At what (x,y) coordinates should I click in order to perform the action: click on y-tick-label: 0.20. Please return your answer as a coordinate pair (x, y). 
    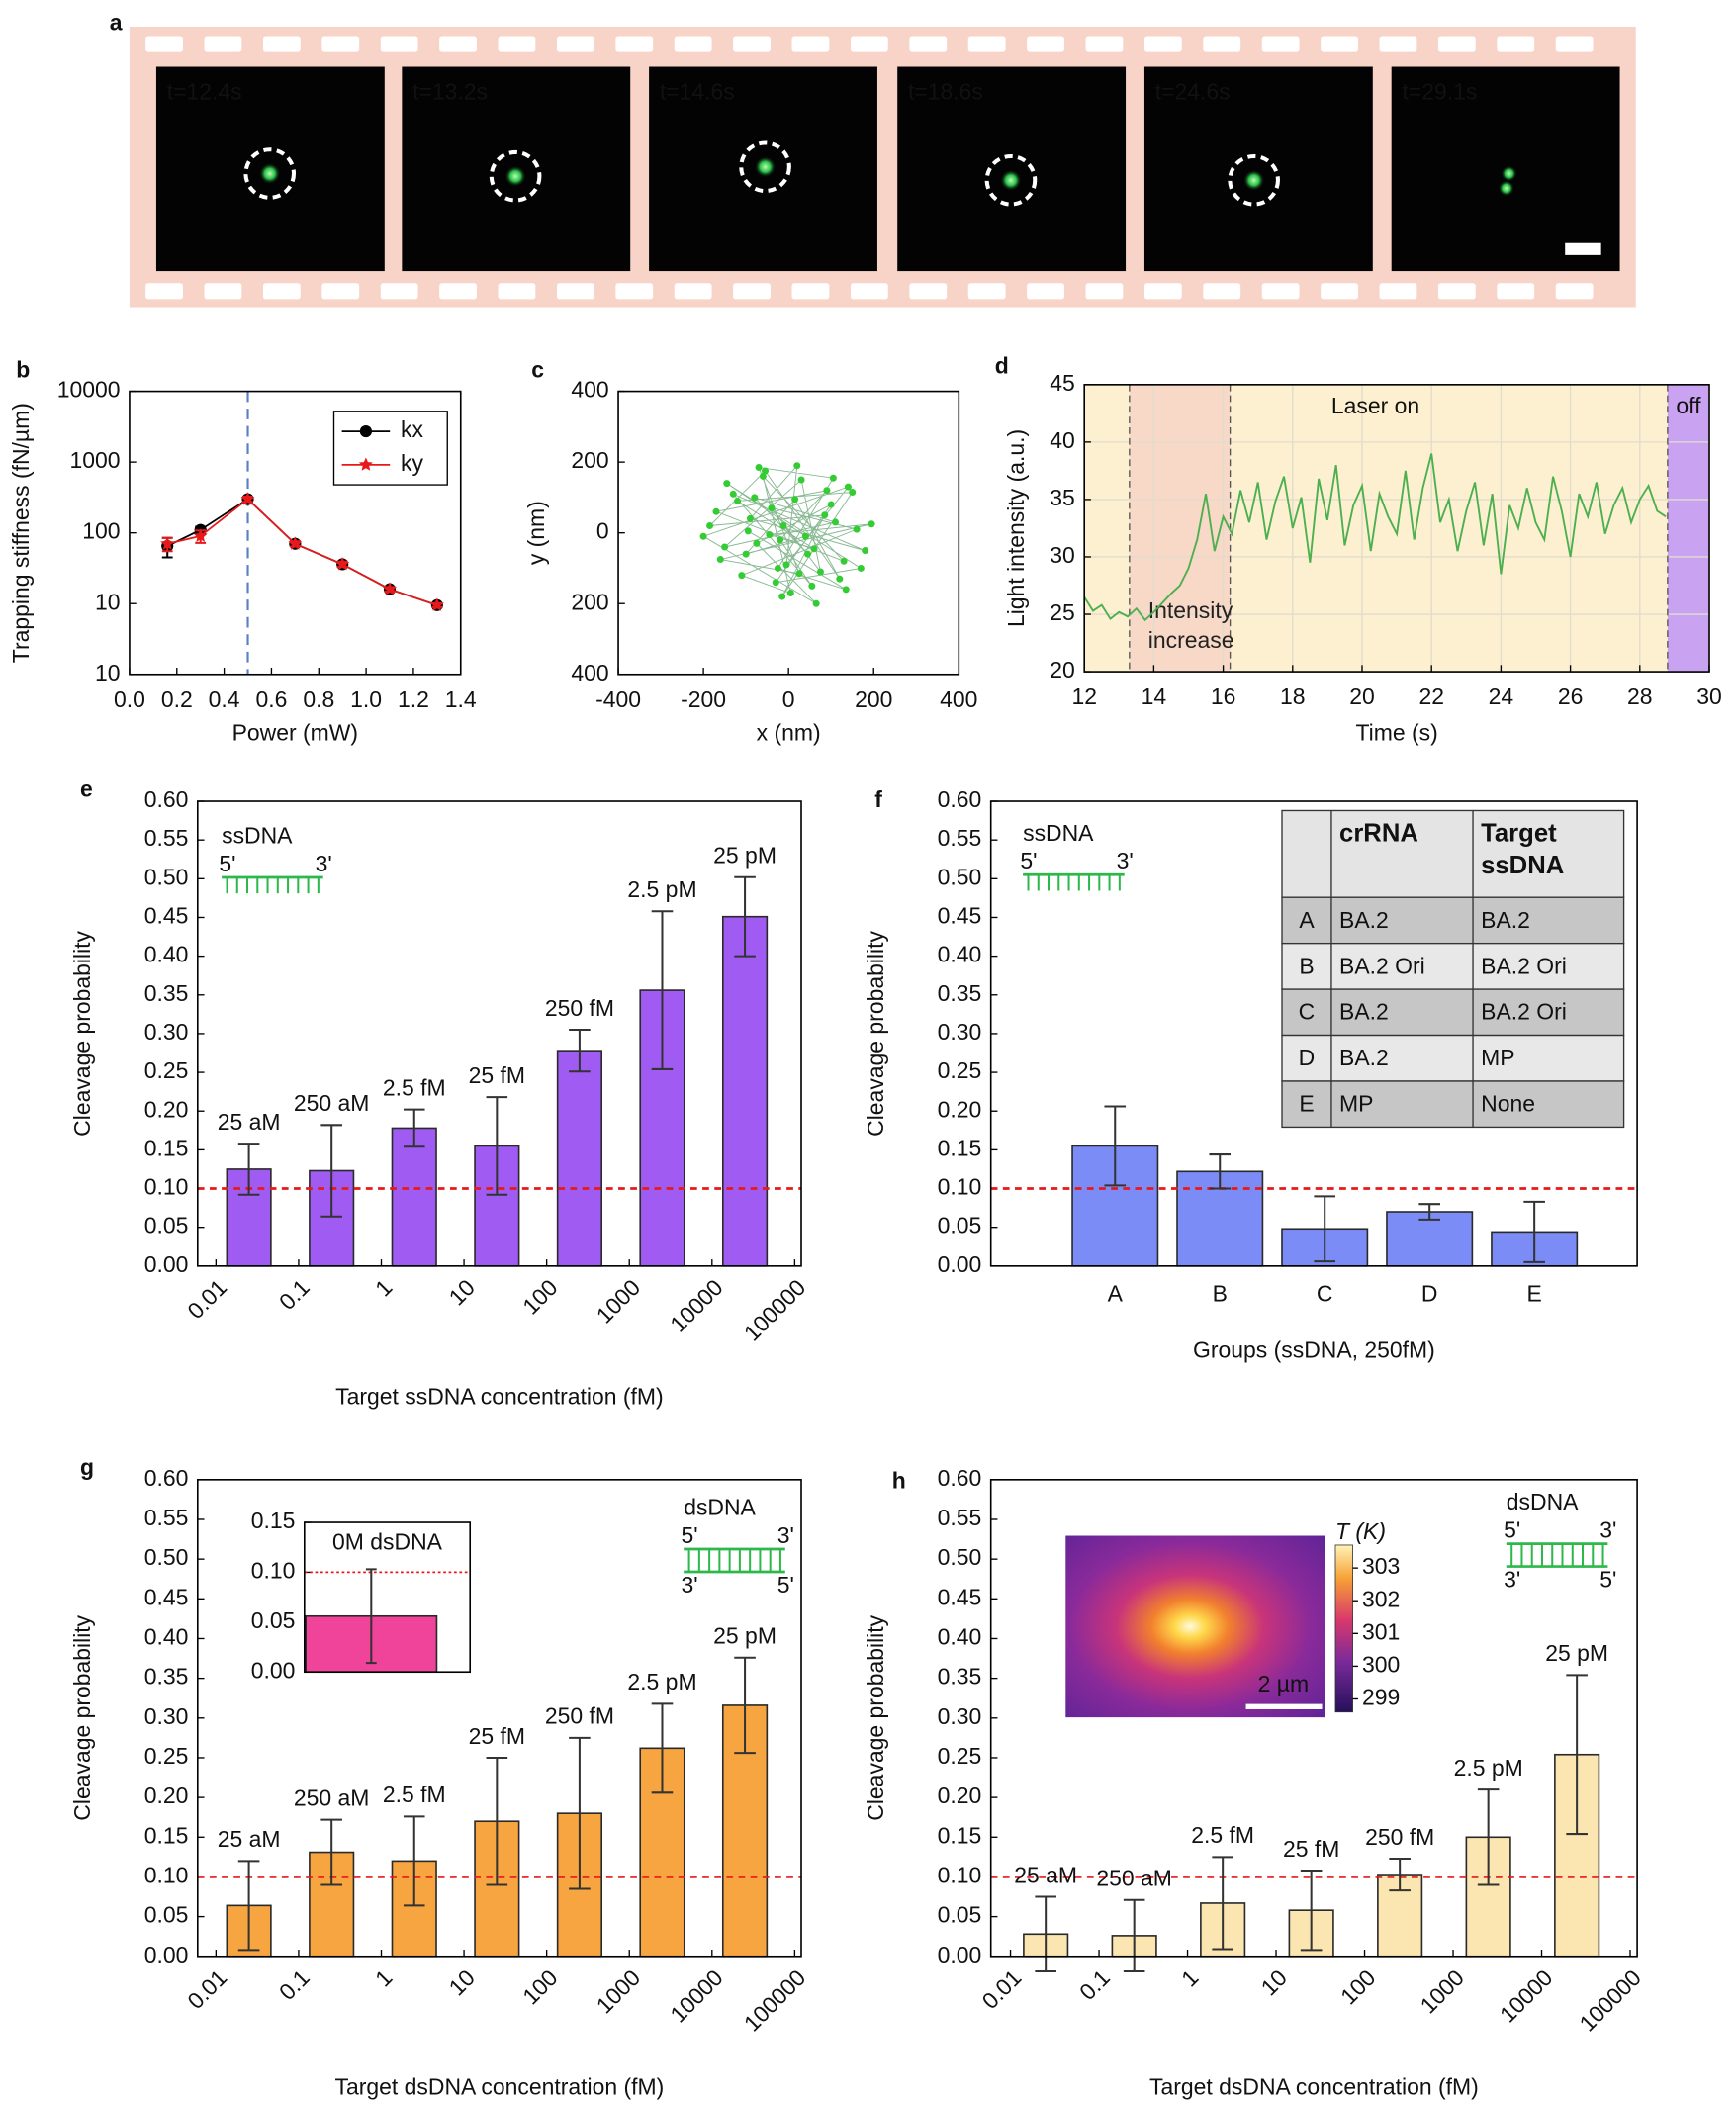
    Looking at the image, I should click on (166, 1795).